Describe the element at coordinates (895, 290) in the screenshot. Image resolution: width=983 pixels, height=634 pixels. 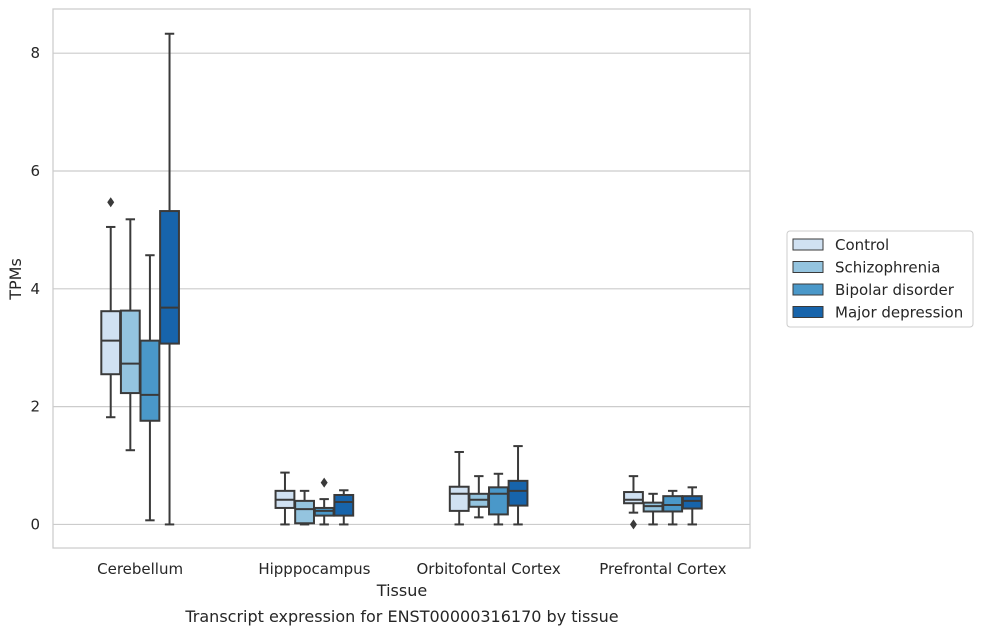
I see `legend-label: Bipolar disorder` at that location.